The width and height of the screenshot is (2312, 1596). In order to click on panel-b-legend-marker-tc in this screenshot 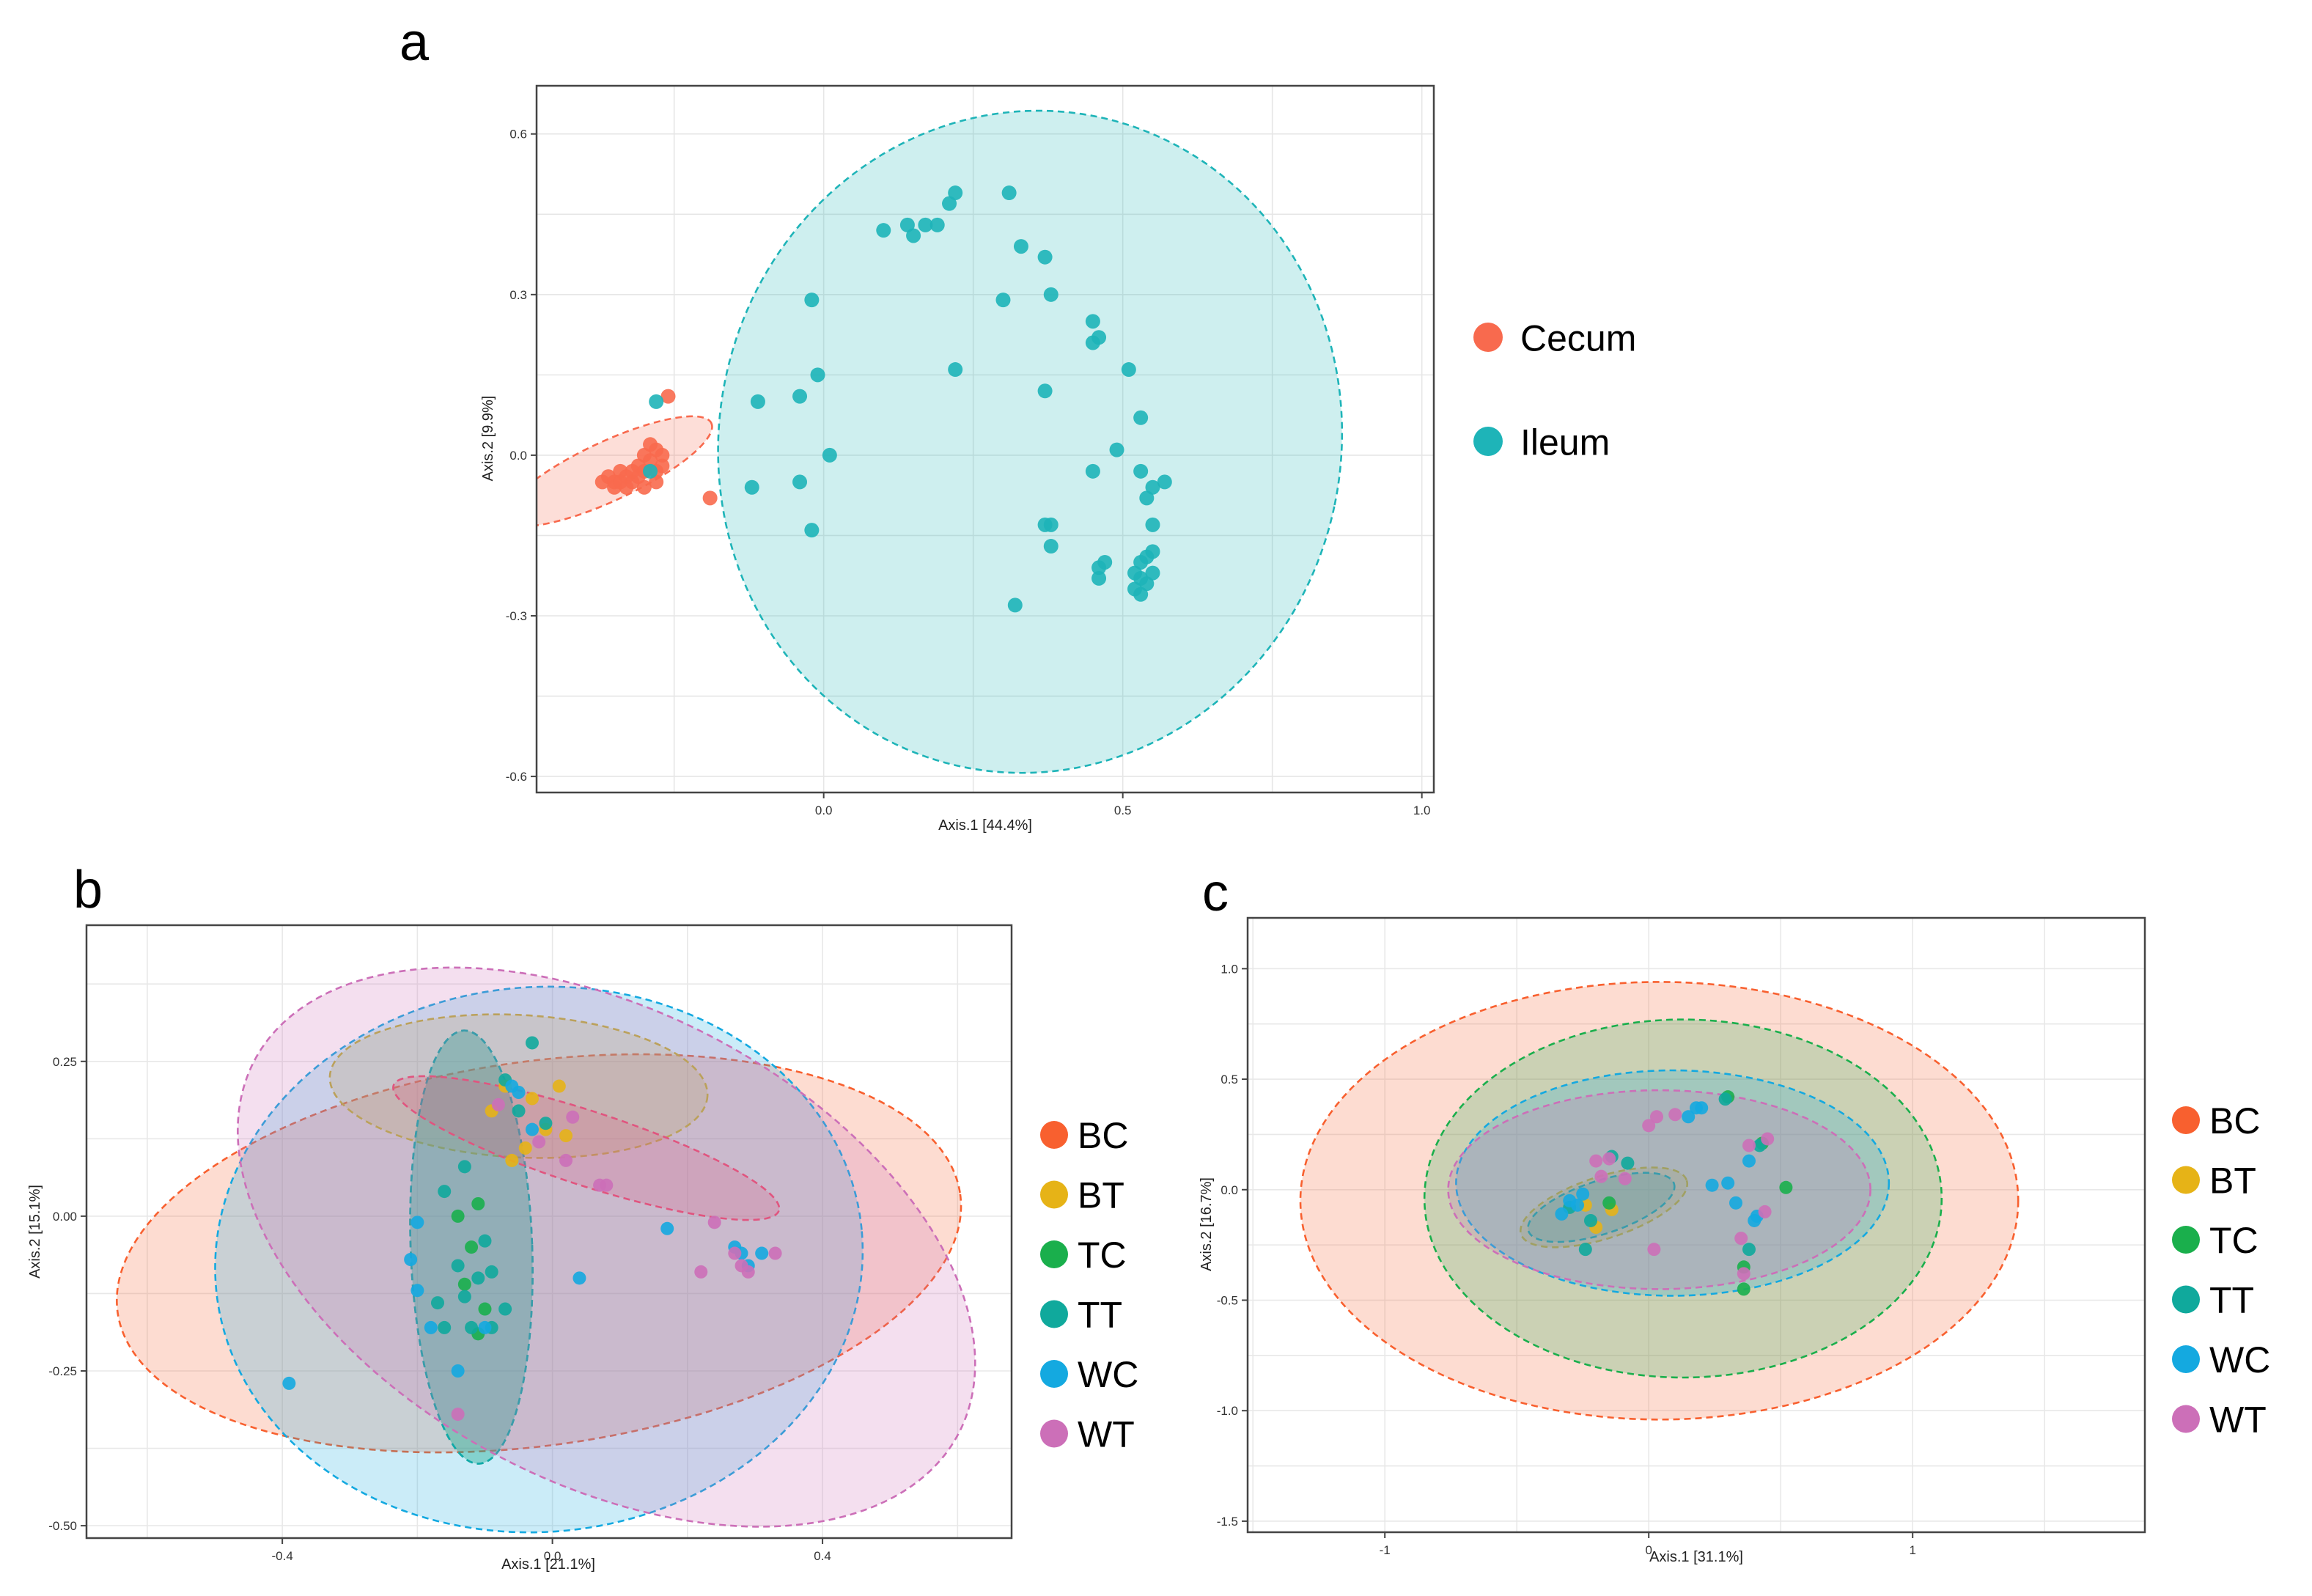, I will do `click(1054, 1254)`.